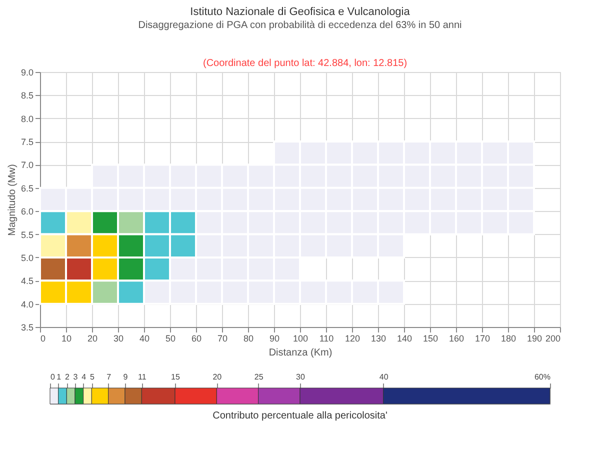  What do you see at coordinates (301, 377) in the screenshot?
I see `color-bar-label: 30` at bounding box center [301, 377].